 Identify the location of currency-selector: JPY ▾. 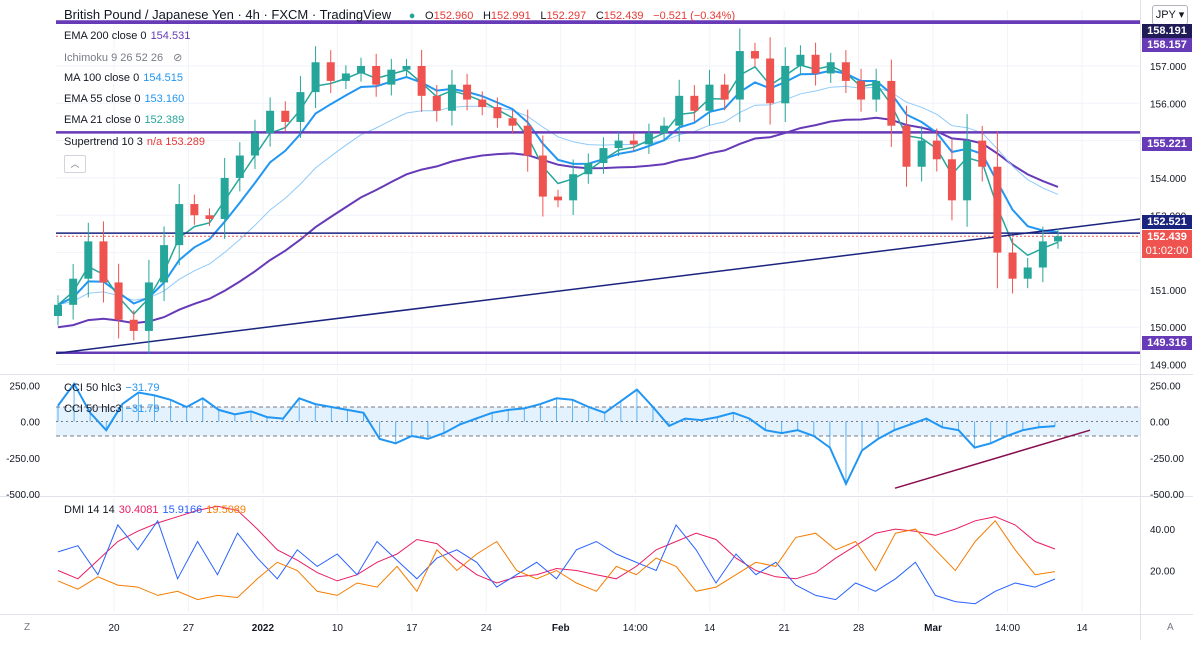
(1170, 15).